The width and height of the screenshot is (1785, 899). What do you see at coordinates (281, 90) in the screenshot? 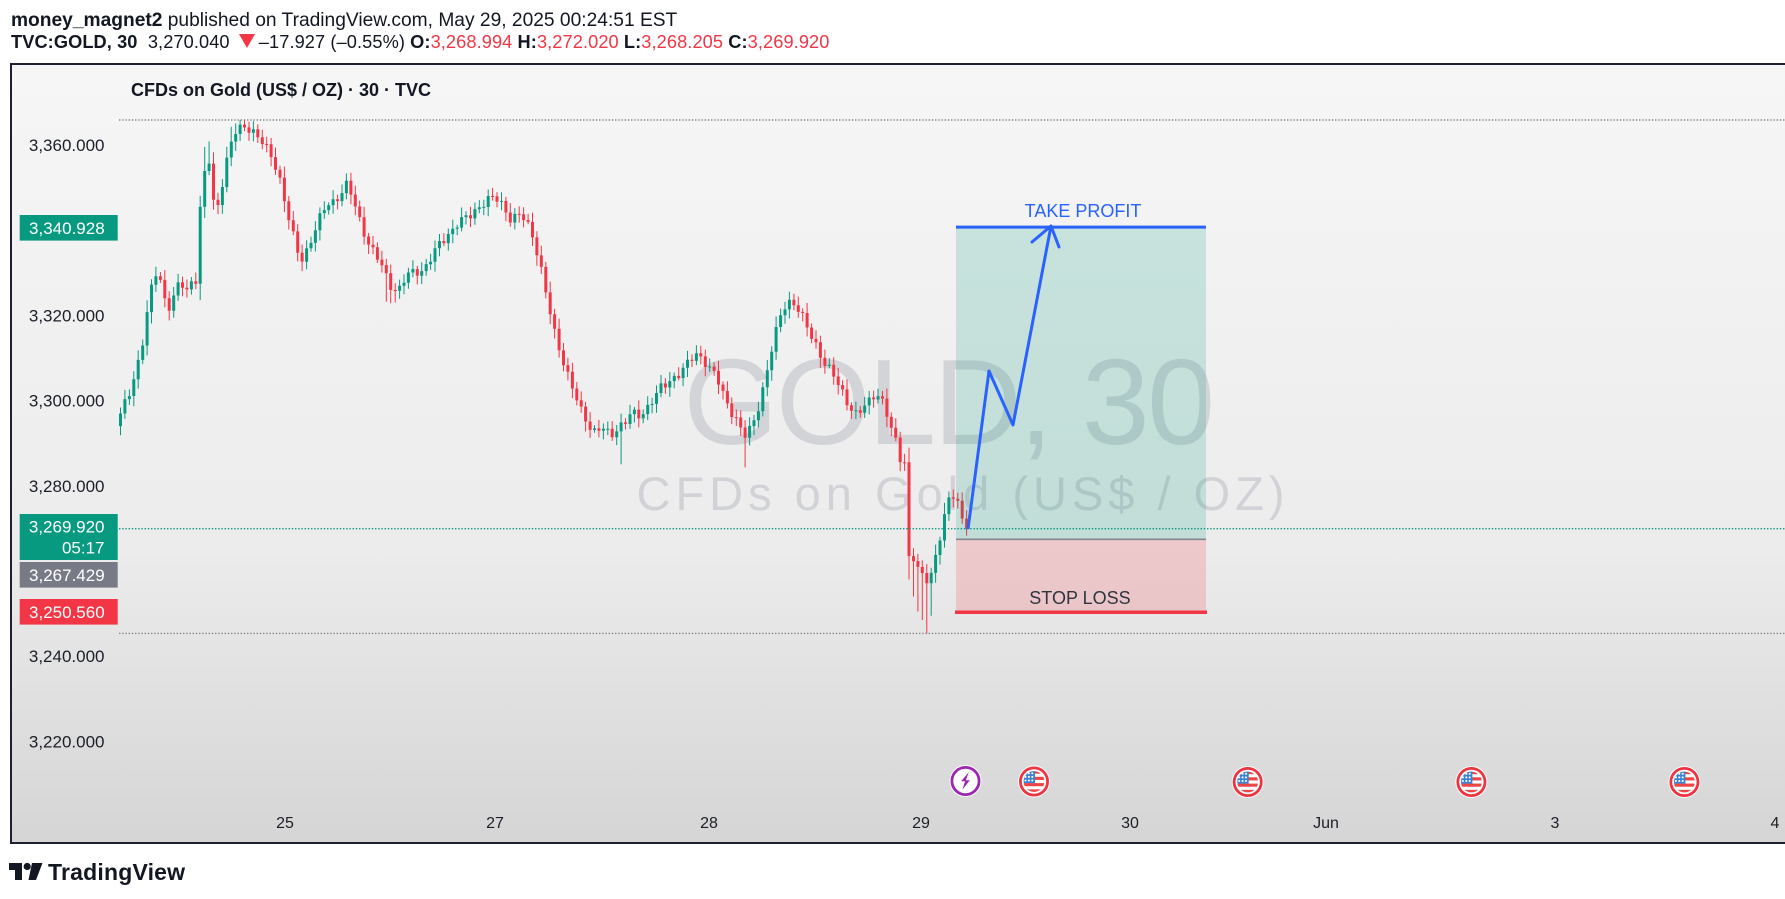
I see `svg-text:CFDs on Gold (US$ / OZ) · 30 ·: CFDs on Gold (US$ / OZ) · 30 · TVC` at bounding box center [281, 90].